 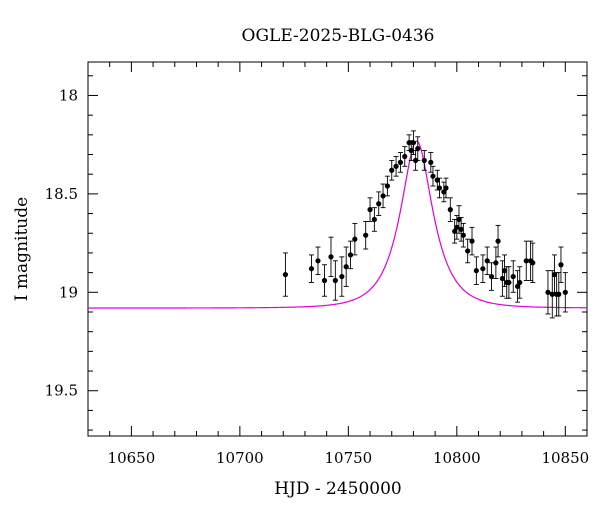 I want to click on y-tick-label: 19, so click(x=68, y=292).